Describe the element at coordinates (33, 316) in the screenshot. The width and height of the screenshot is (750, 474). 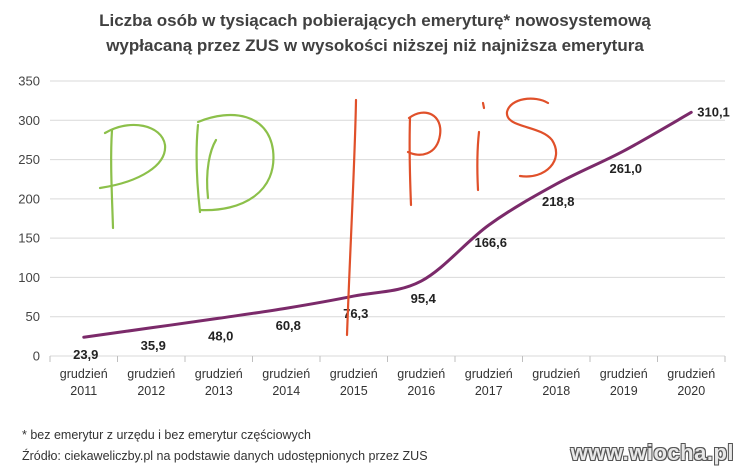
I see `y-tick-label: 50` at that location.